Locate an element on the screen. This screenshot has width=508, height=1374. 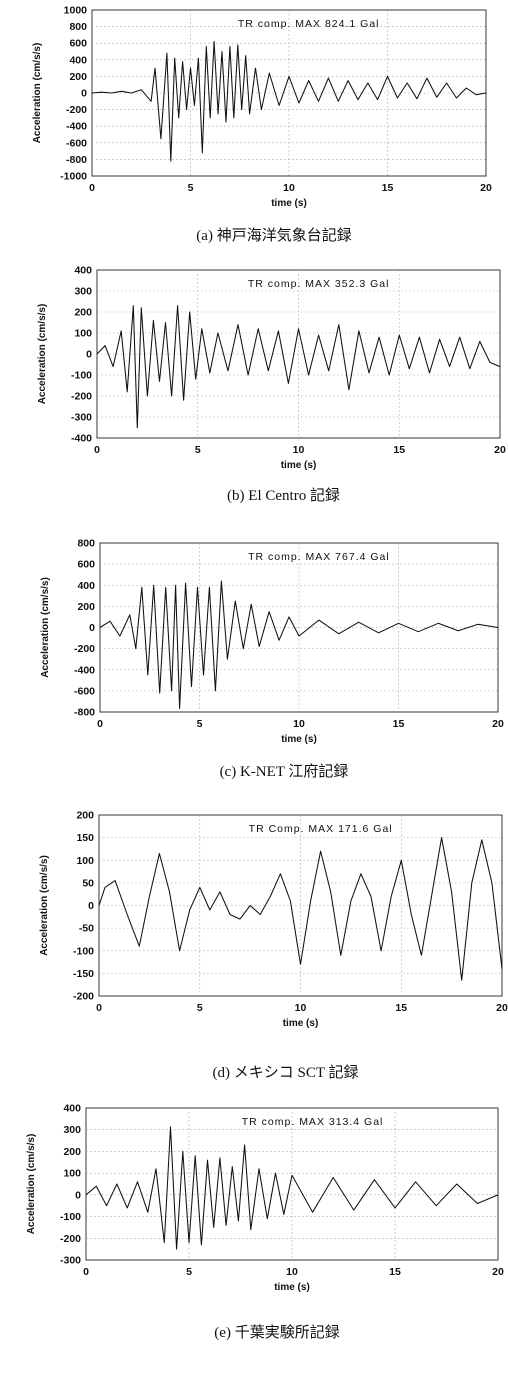
y-tick-label: 50 is located at coordinates (88, 883).